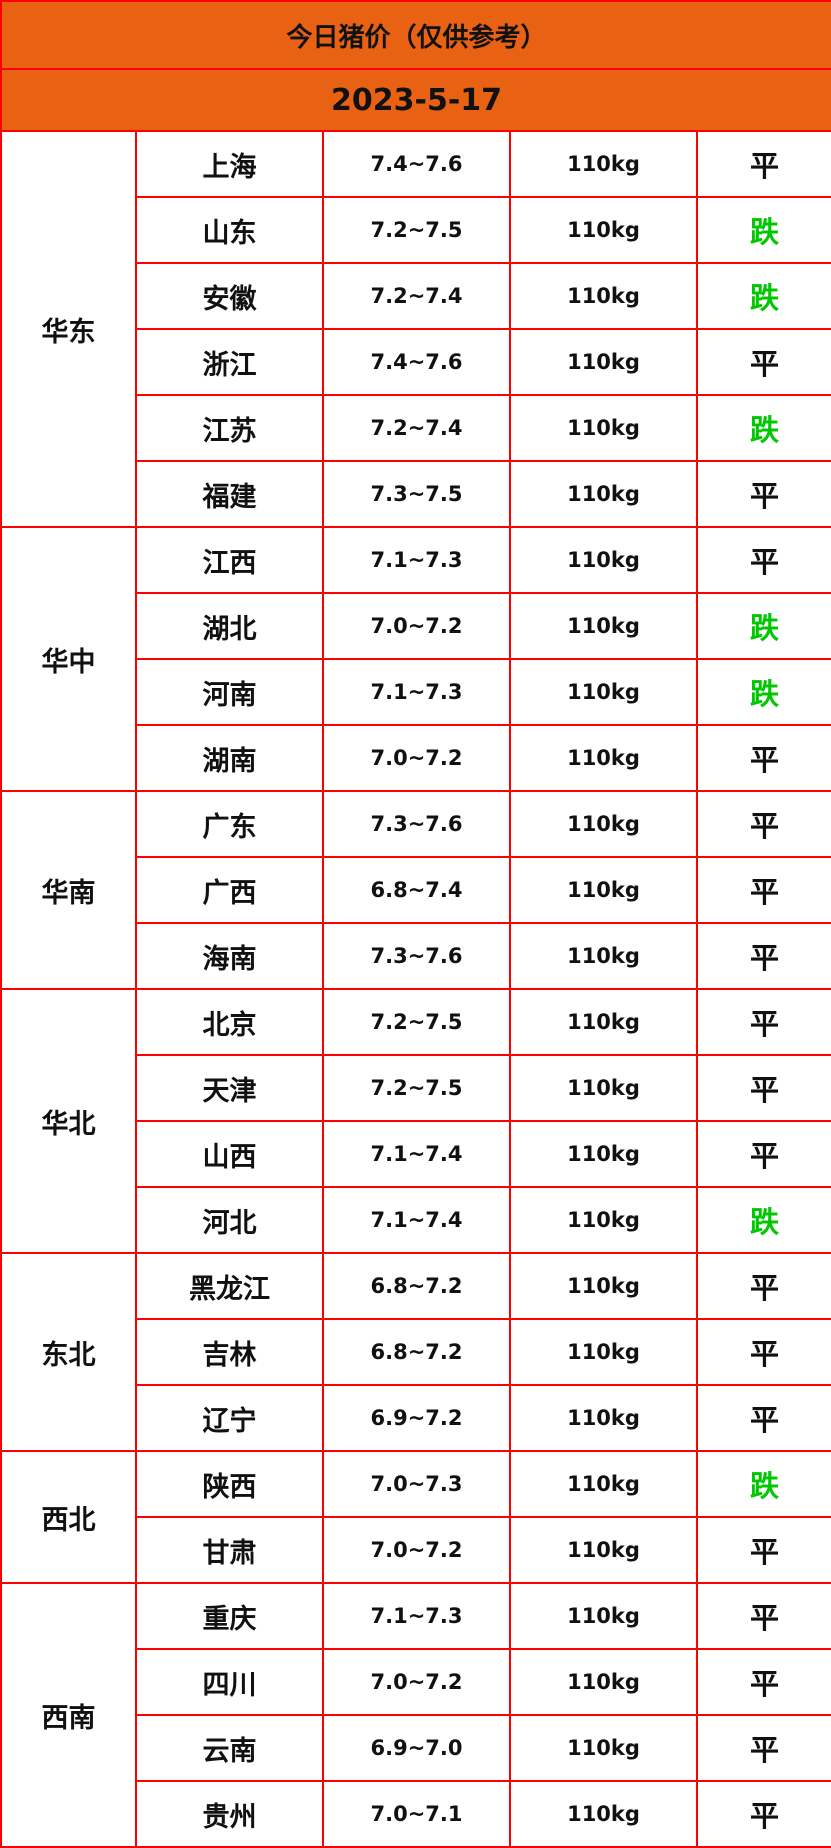 Image resolution: width=831 pixels, height=1848 pixels. Describe the element at coordinates (229, 1550) in the screenshot. I see `province-cell: 甘肃` at that location.